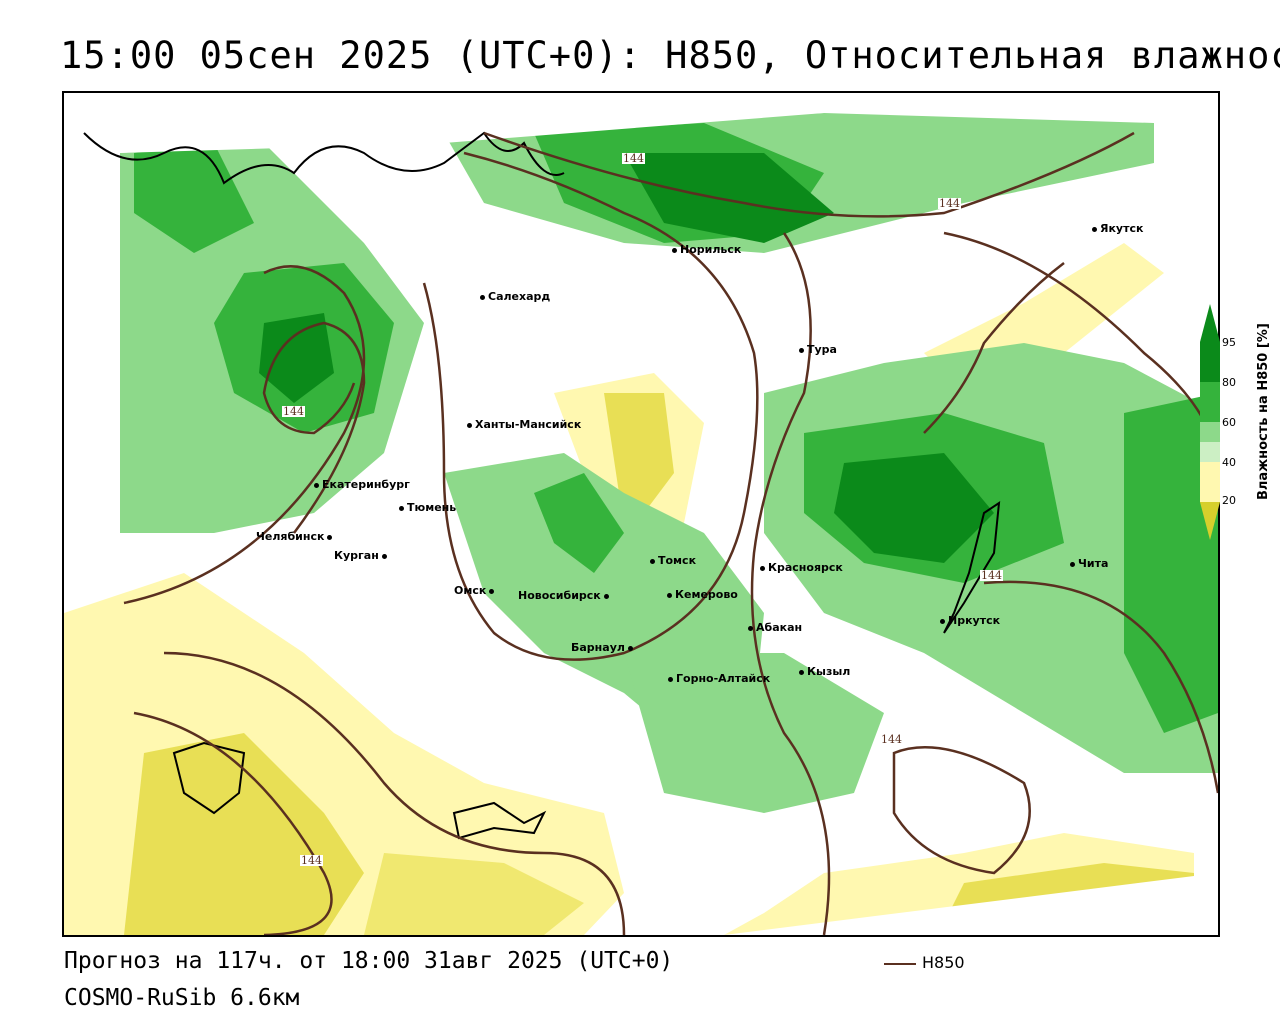  I want to click on city-label: Кызыл, so click(829, 671).